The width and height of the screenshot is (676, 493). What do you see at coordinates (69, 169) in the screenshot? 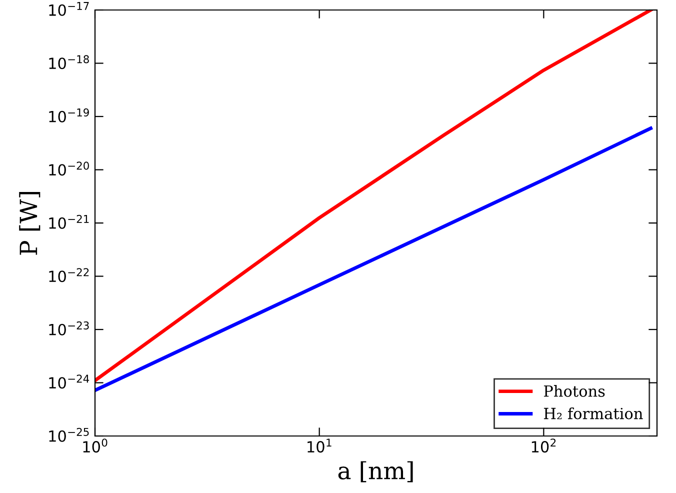
I see `y-tick-label: 10$^{−20}$` at bounding box center [69, 169].